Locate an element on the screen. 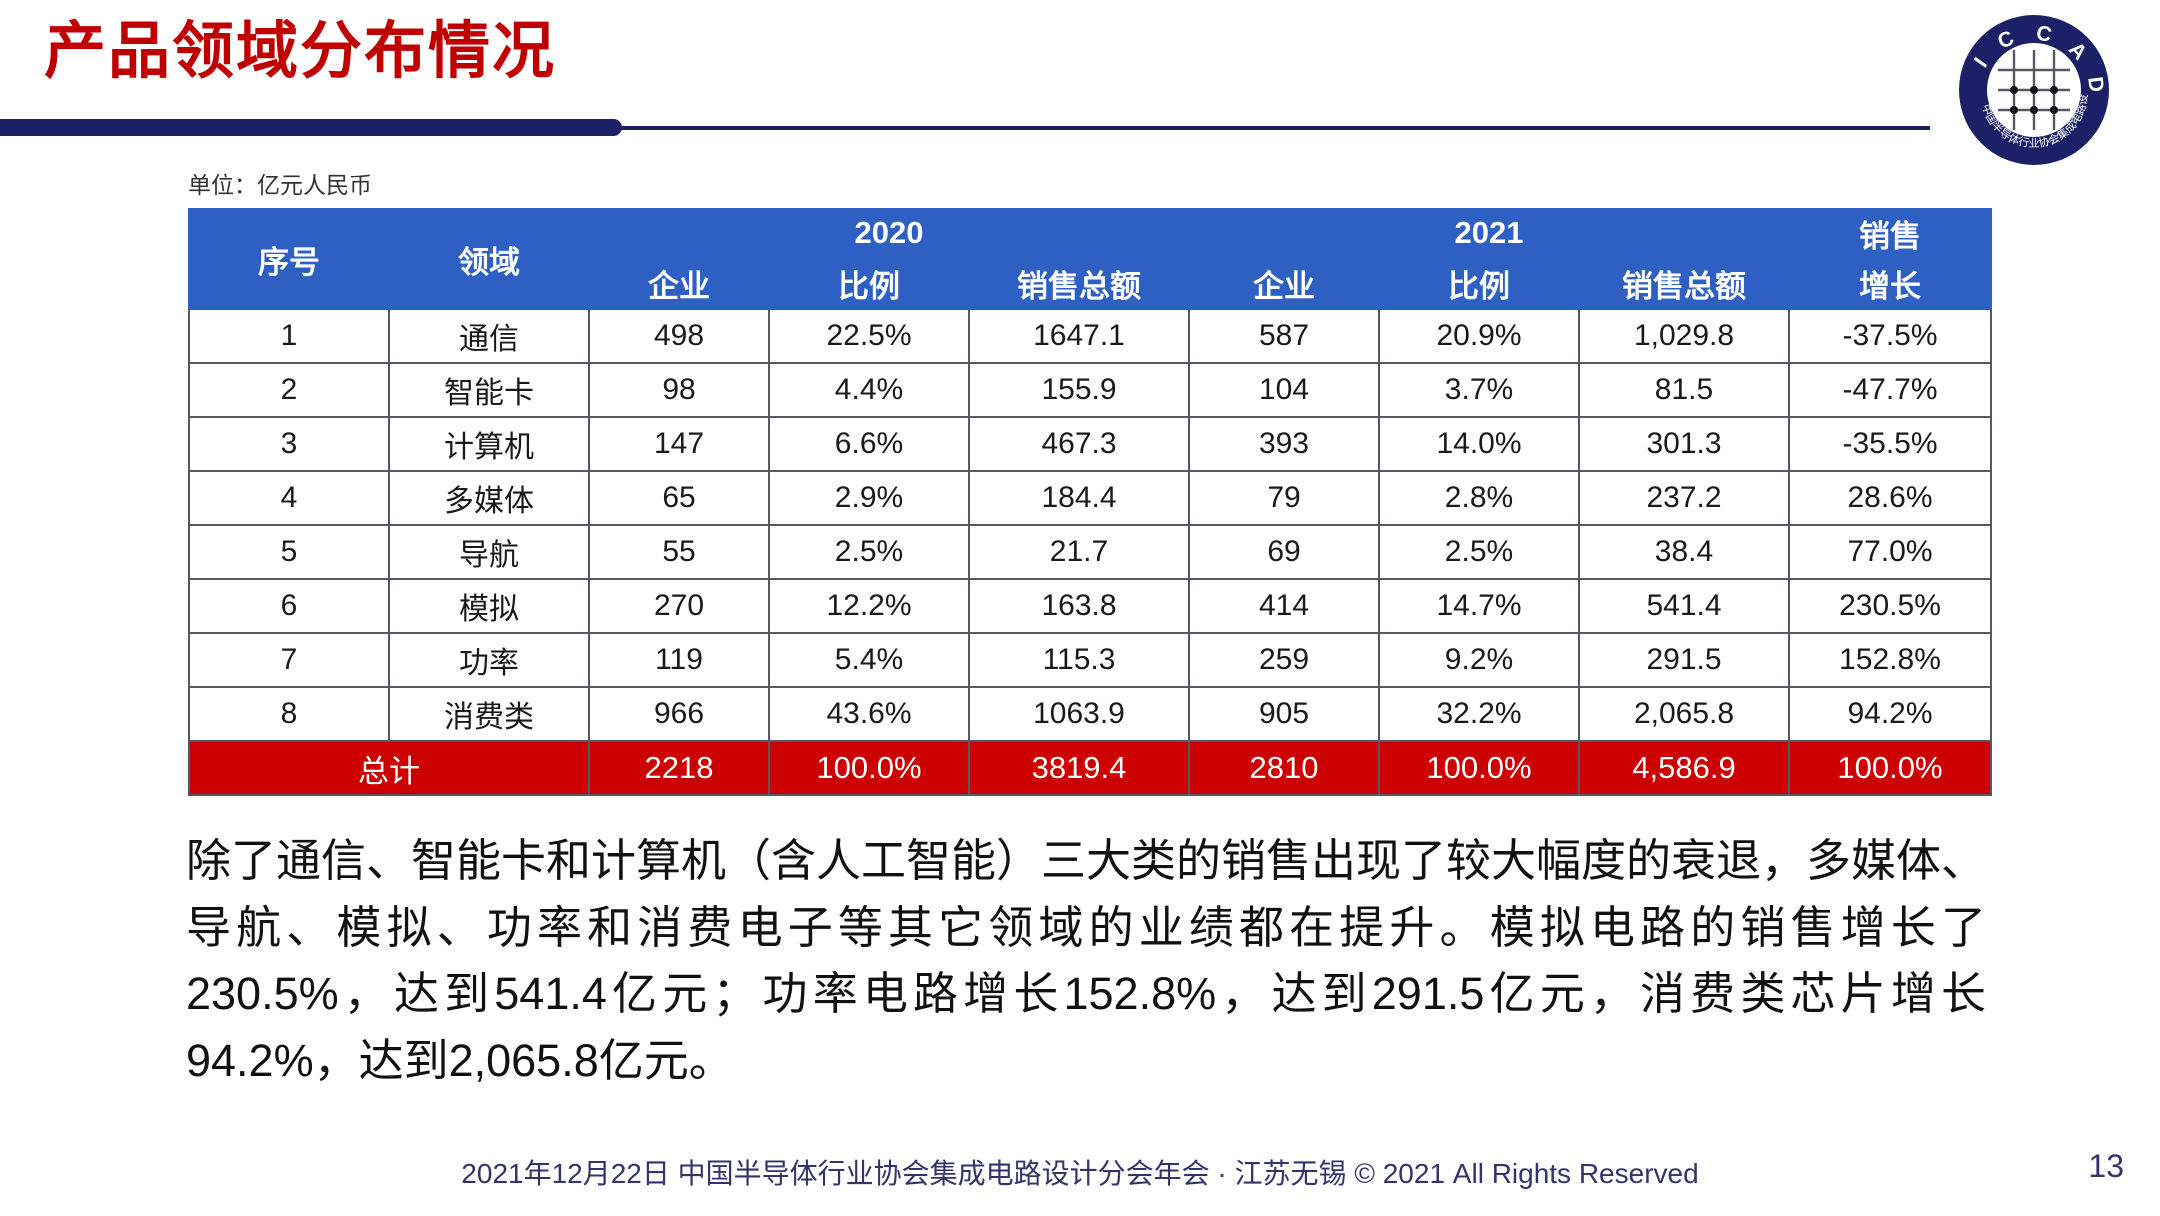  cell-2020-sales: 115.3 is located at coordinates (1079, 660).